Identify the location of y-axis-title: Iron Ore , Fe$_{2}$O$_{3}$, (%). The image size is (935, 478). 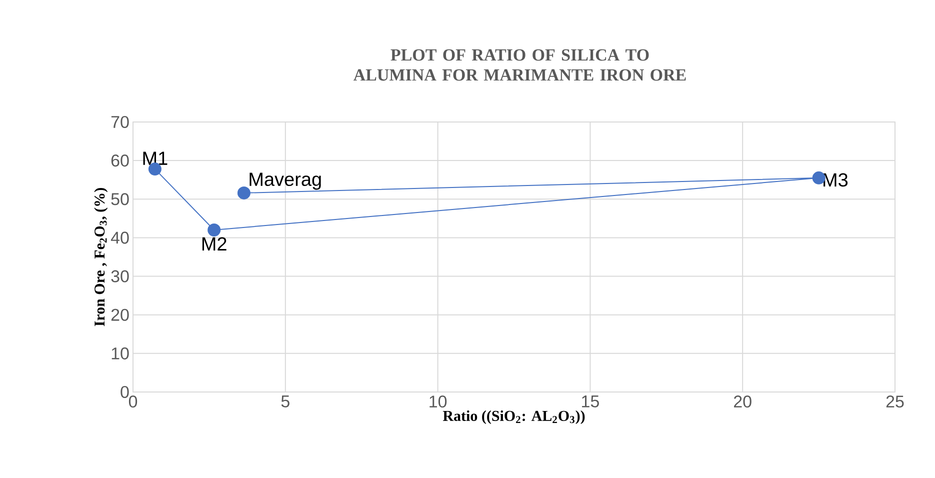
(101, 257).